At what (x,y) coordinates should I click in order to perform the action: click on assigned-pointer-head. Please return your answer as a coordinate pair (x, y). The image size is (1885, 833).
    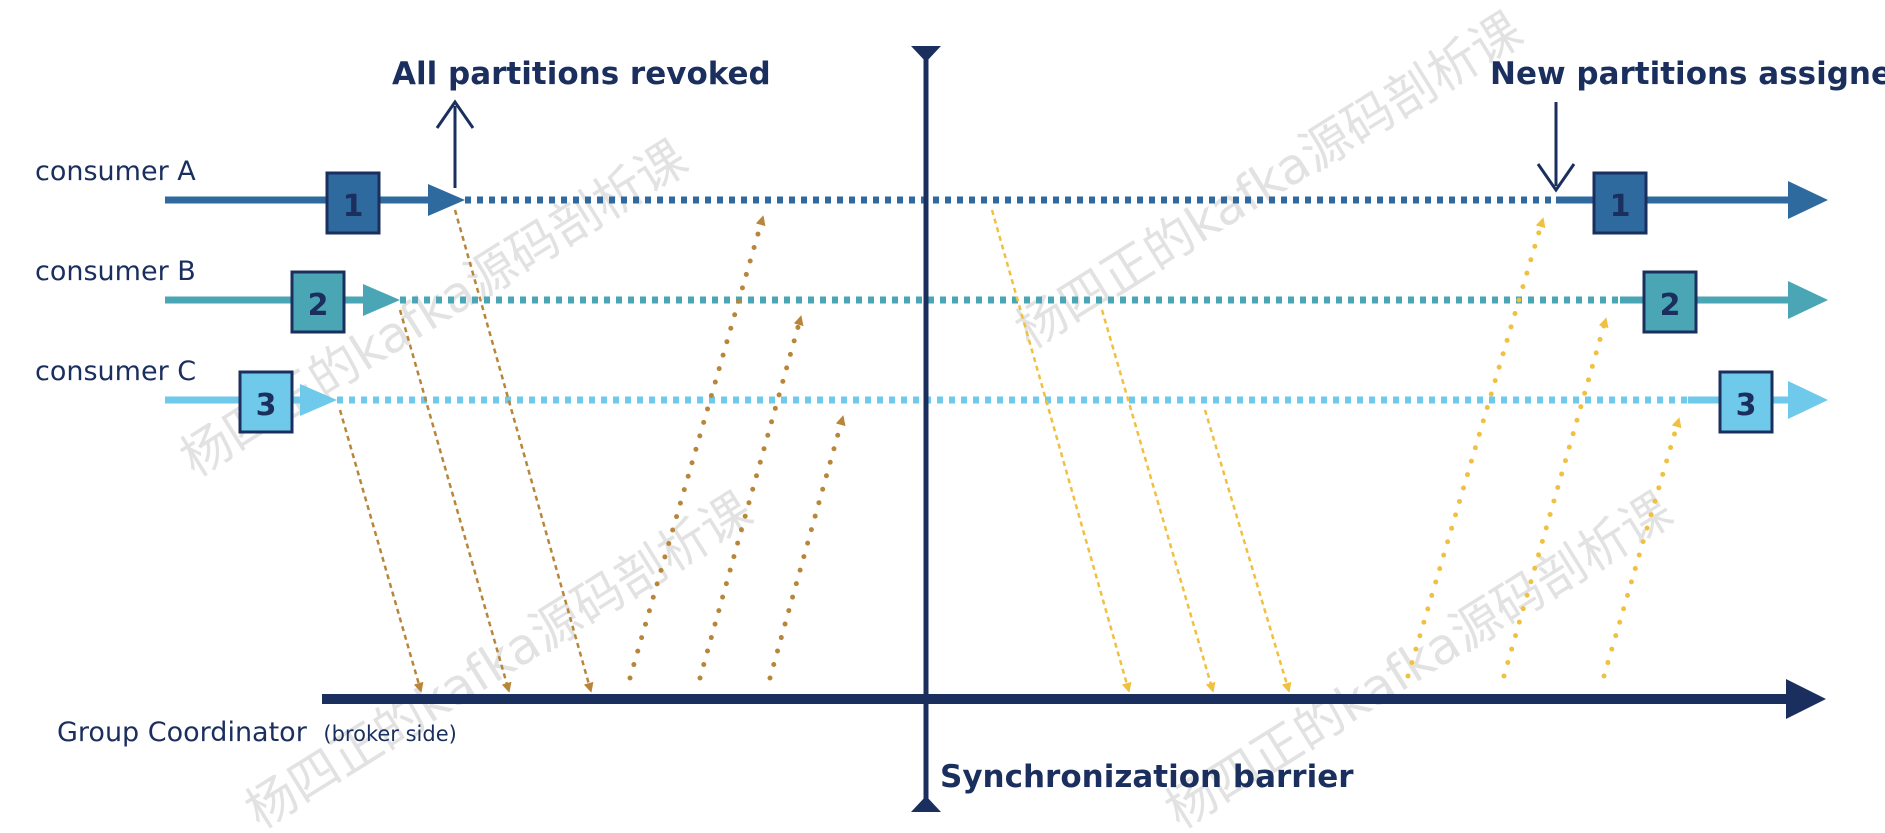
    Looking at the image, I should click on (1556, 178).